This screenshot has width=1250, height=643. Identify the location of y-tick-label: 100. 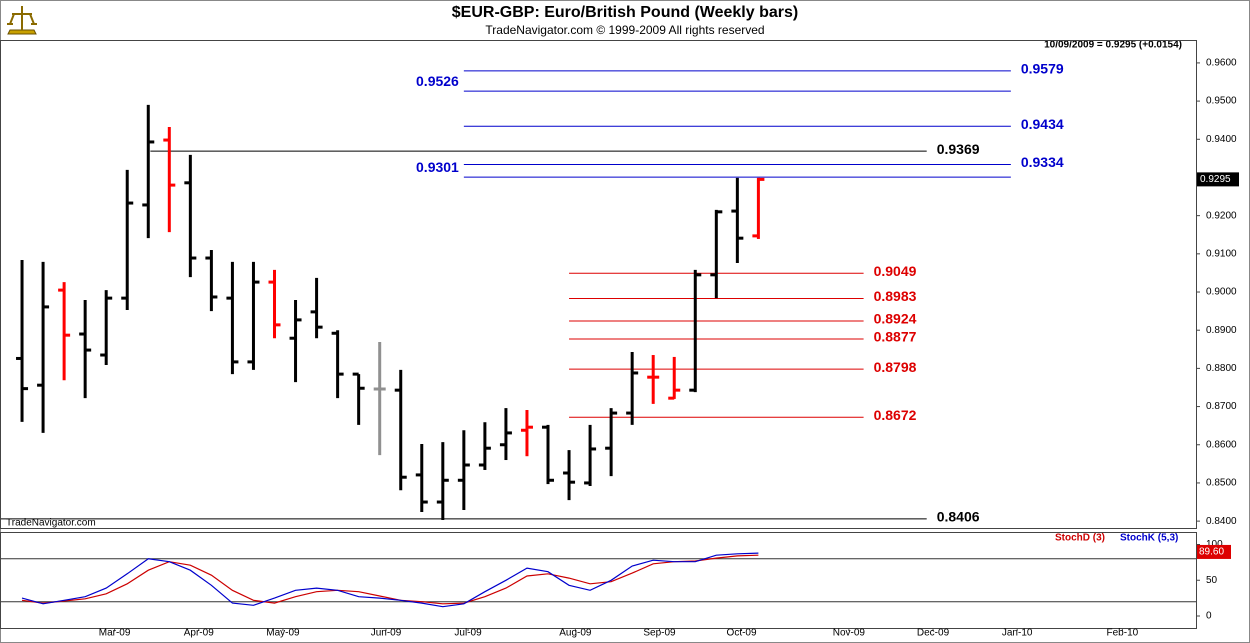
(1214, 544).